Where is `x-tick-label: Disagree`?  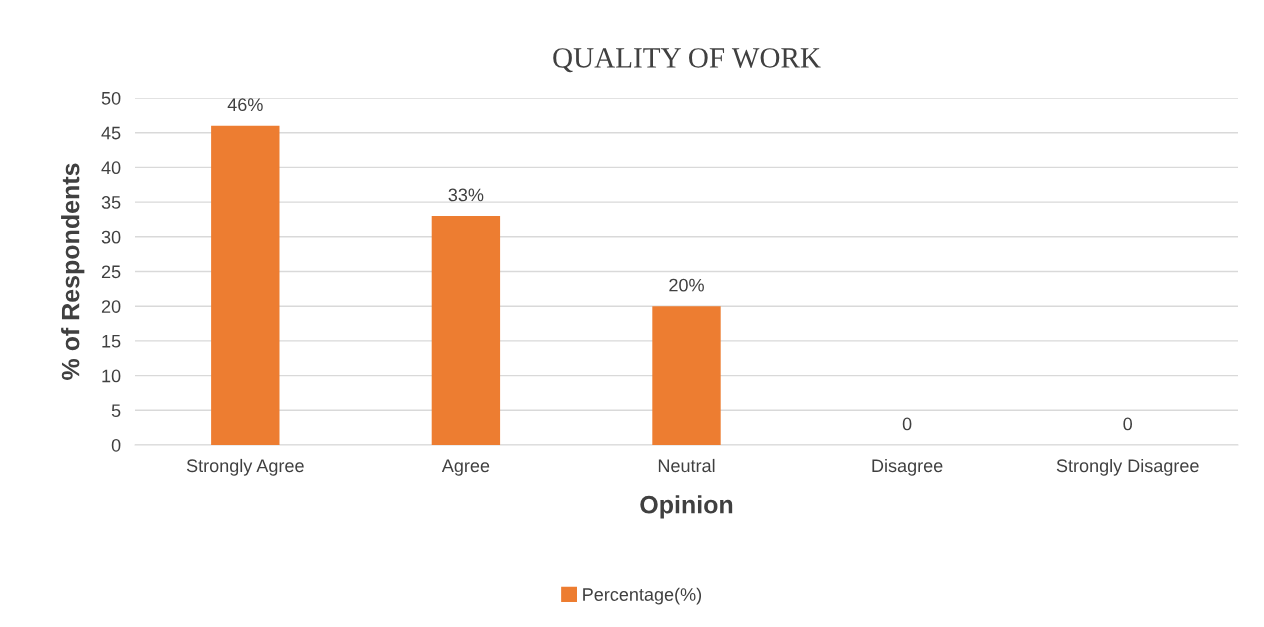
x-tick-label: Disagree is located at coordinates (907, 467).